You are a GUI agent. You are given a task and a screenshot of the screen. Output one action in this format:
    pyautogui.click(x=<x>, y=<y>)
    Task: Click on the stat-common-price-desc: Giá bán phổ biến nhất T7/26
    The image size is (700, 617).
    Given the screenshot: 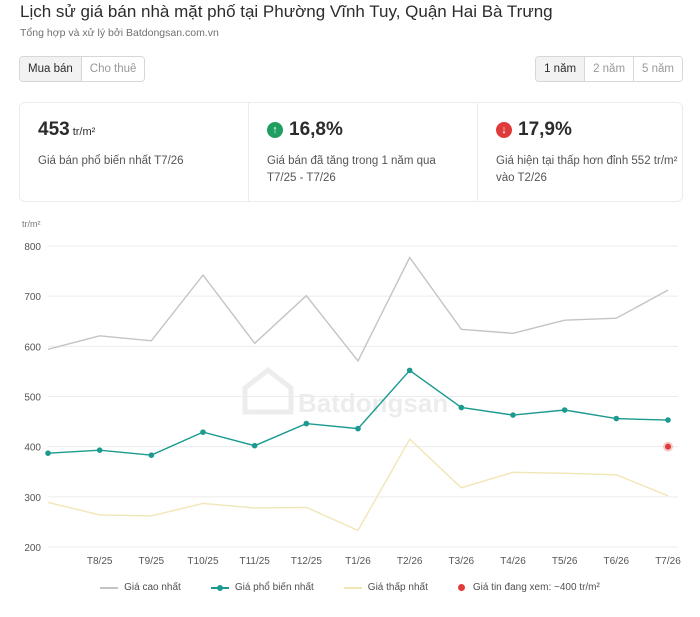 What is the action you would take?
    pyautogui.click(x=111, y=161)
    